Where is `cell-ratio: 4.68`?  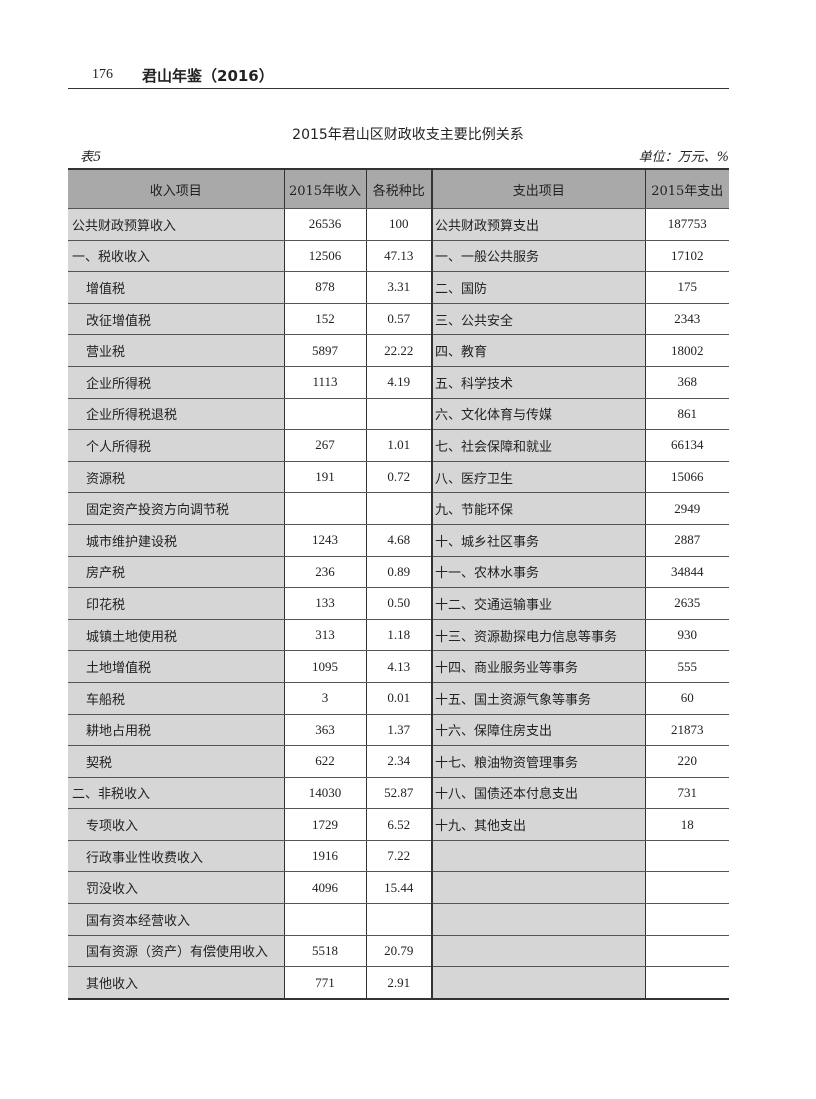
cell-ratio: 4.68 is located at coordinates (398, 540).